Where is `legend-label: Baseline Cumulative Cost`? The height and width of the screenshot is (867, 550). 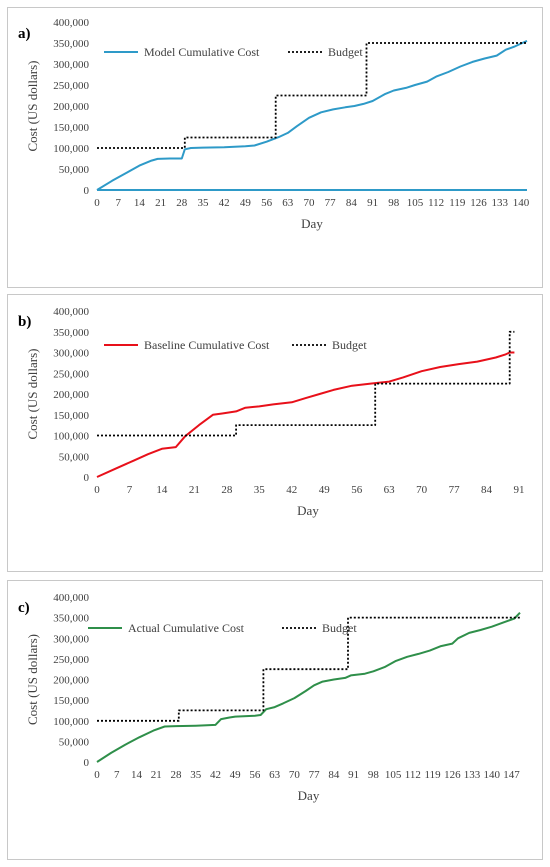
legend-label: Baseline Cumulative Cost is located at coordinates (207, 345).